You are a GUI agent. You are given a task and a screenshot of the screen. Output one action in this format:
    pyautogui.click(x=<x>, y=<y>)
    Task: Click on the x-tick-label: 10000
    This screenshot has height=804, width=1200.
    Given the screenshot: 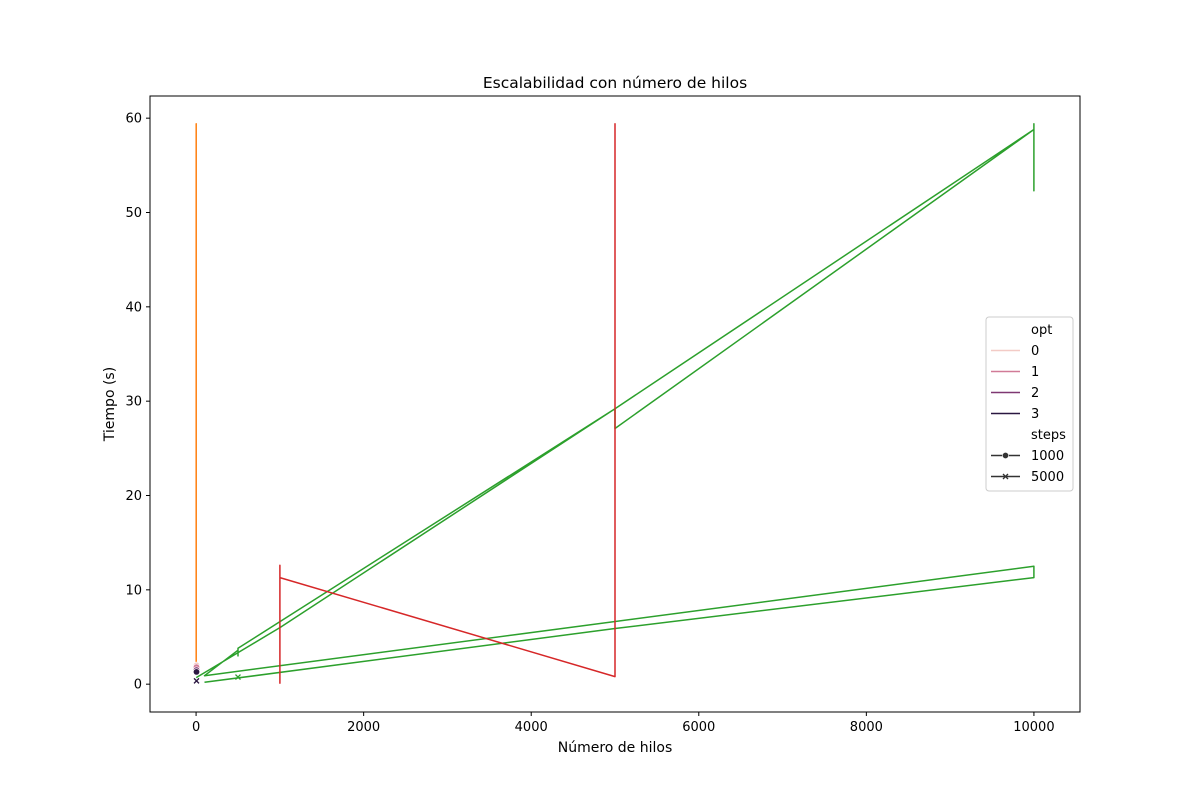 What is the action you would take?
    pyautogui.click(x=1033, y=727)
    